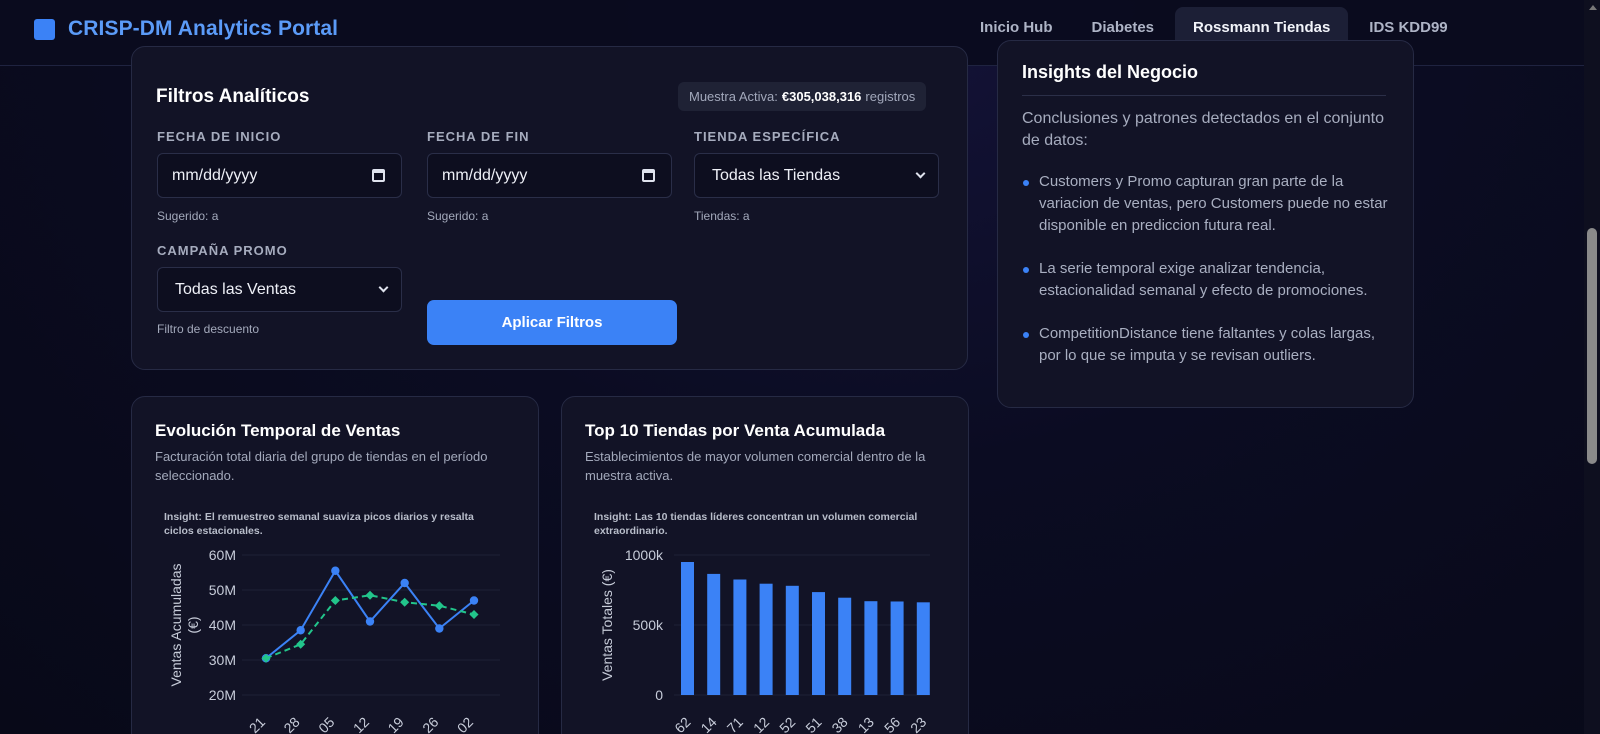 The height and width of the screenshot is (734, 1600). I want to click on scroll-thumb, so click(1592, 346).